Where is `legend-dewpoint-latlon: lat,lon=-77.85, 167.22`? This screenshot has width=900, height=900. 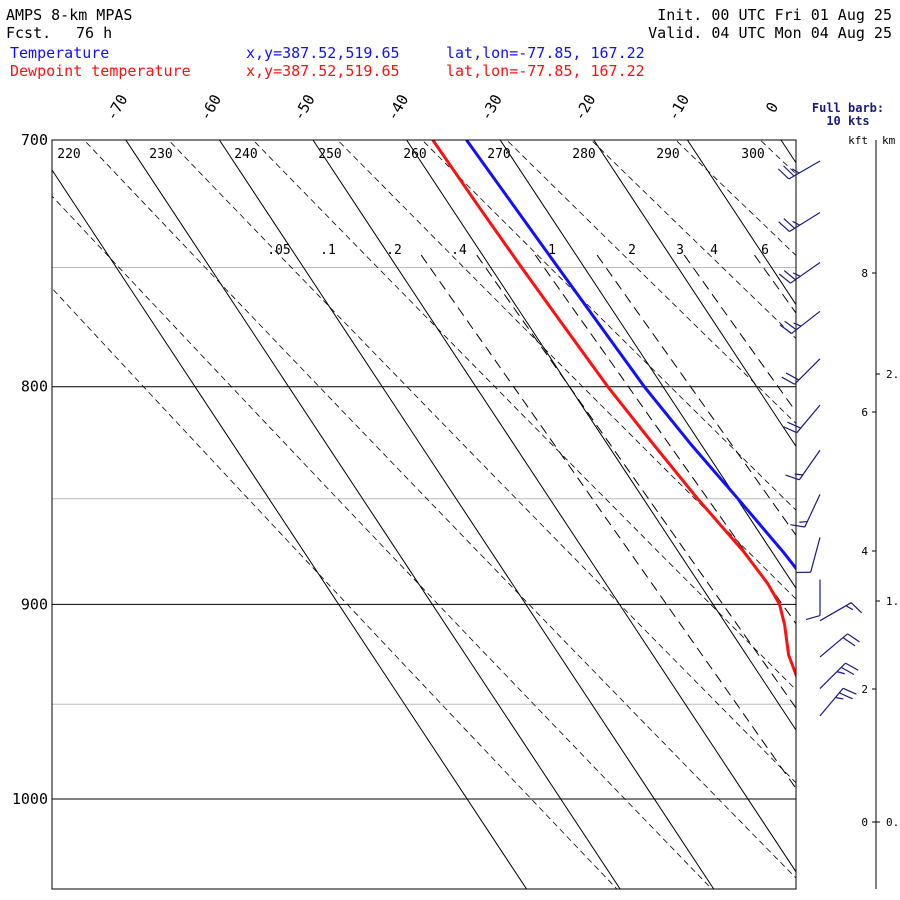
legend-dewpoint-latlon: lat,lon=-77.85, 167.22 is located at coordinates (545, 71).